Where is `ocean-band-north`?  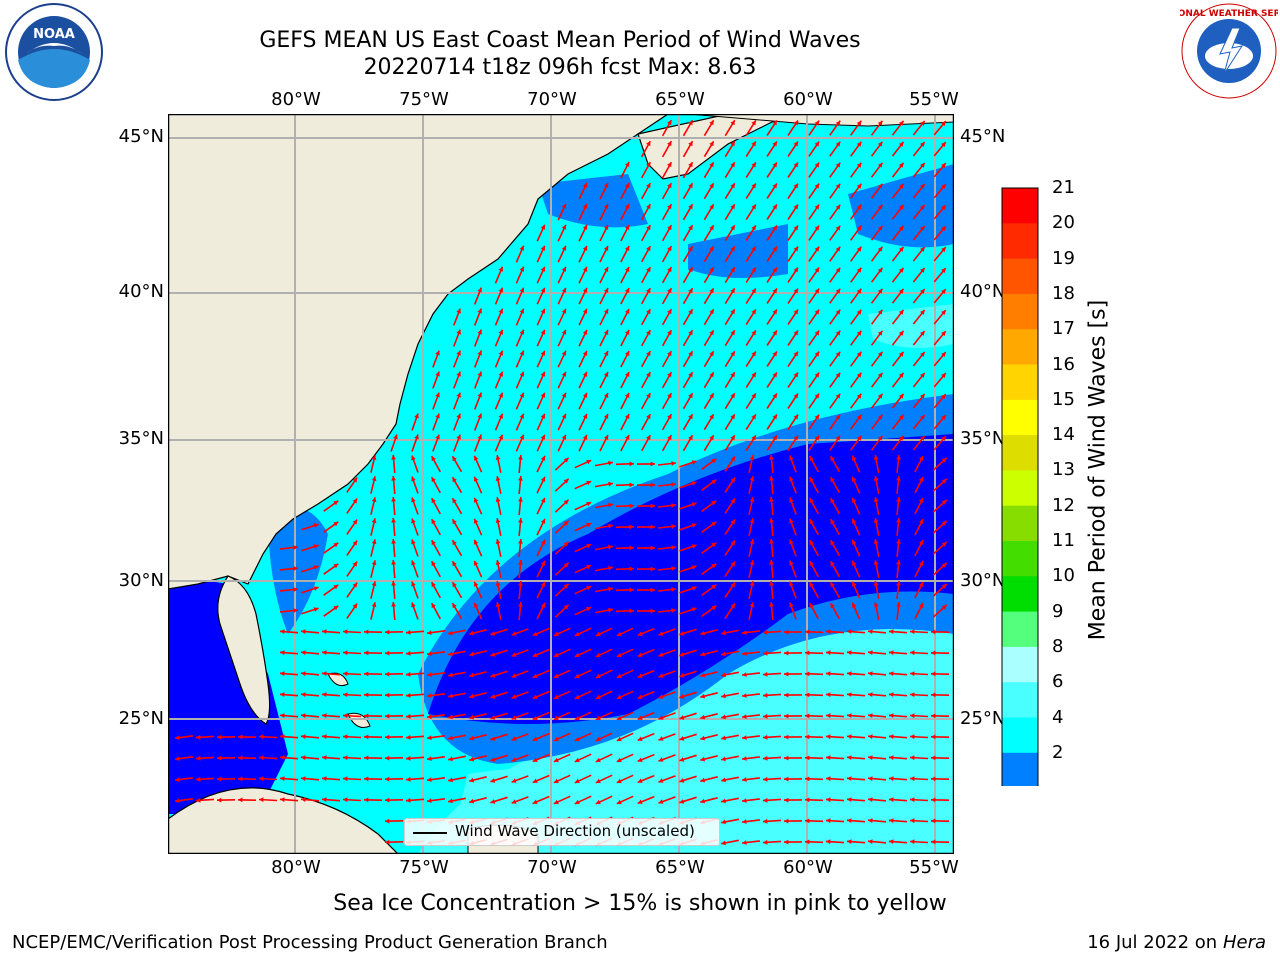
ocean-band-north is located at coordinates (871, 330).